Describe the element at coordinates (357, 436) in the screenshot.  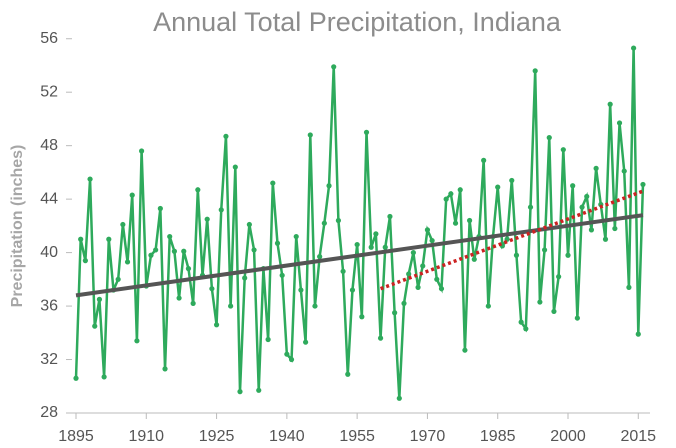
I see `x-tick-label: 1955` at that location.